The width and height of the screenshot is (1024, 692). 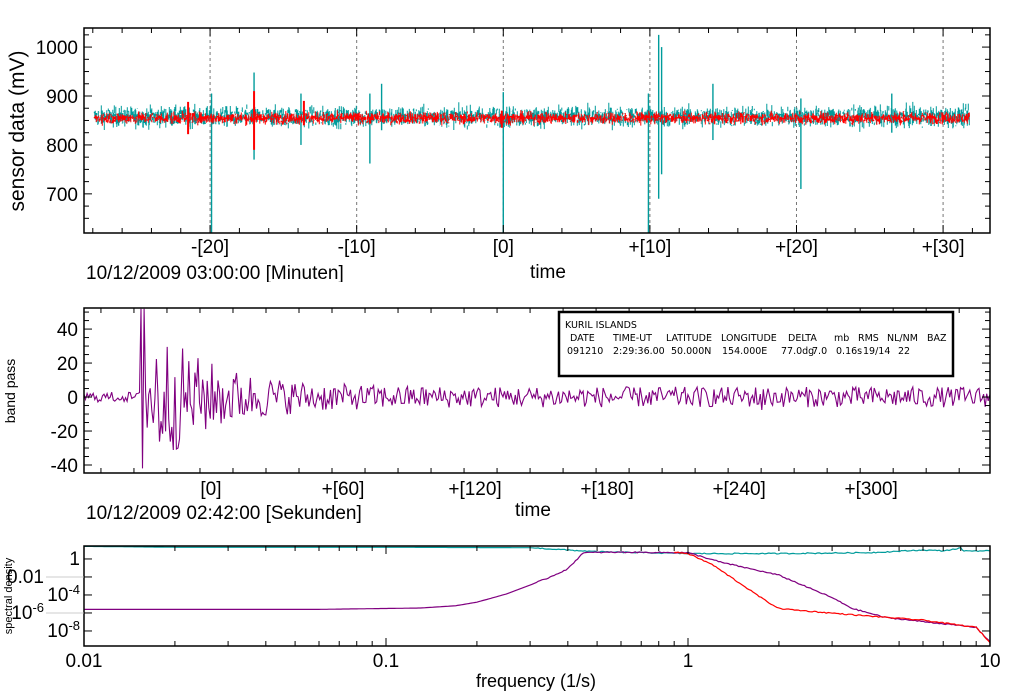 What do you see at coordinates (536, 681) in the screenshot?
I see `spectrum-x-axis-label: frequency (1/s)` at bounding box center [536, 681].